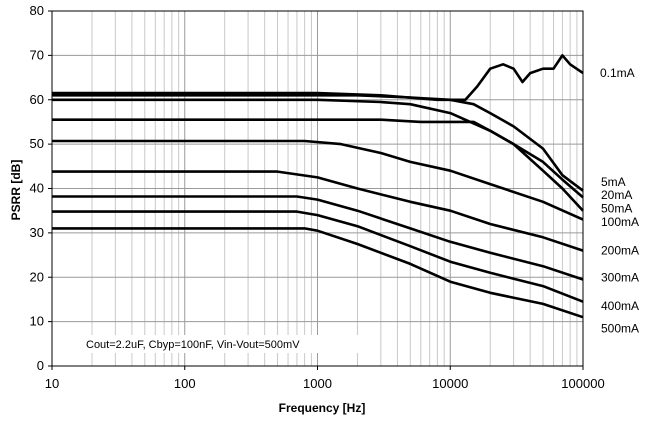 The image size is (645, 424). What do you see at coordinates (450, 383) in the screenshot?
I see `x-tick-label: 10000` at bounding box center [450, 383].